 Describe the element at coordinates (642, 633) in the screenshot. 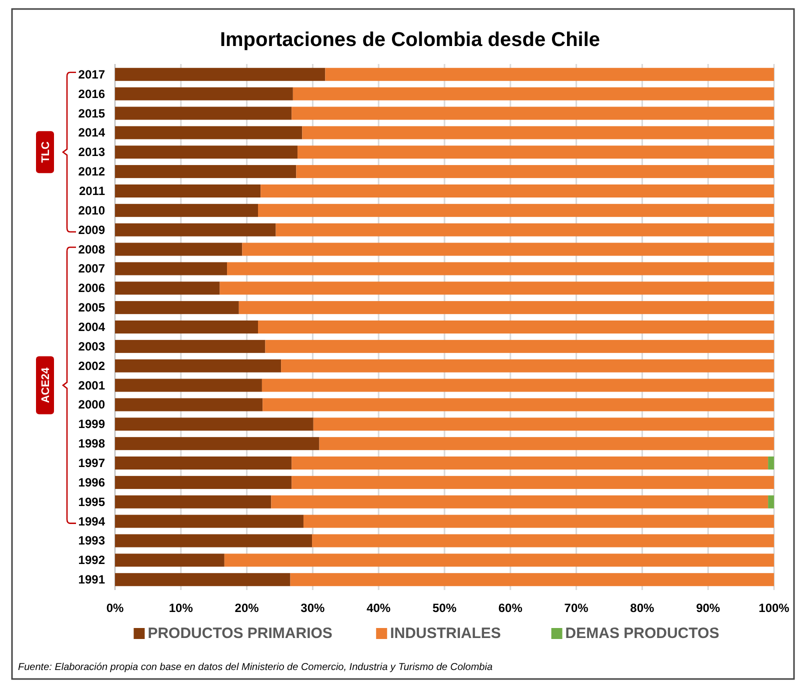

I see `legend-label: DEMAS PRODUCTOS` at that location.